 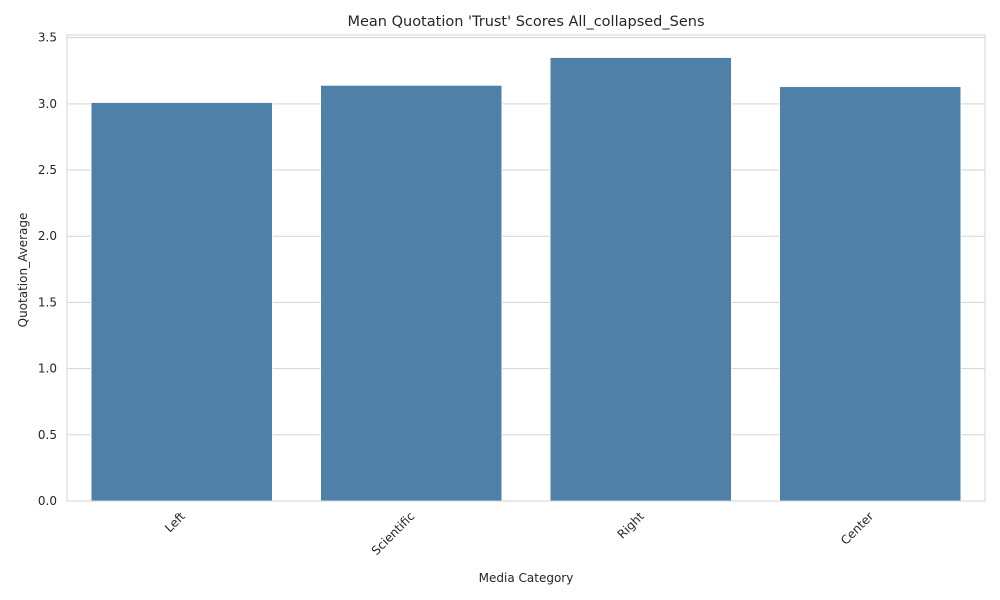 What do you see at coordinates (47, 302) in the screenshot?
I see `y-tick-label: 1.5` at bounding box center [47, 302].